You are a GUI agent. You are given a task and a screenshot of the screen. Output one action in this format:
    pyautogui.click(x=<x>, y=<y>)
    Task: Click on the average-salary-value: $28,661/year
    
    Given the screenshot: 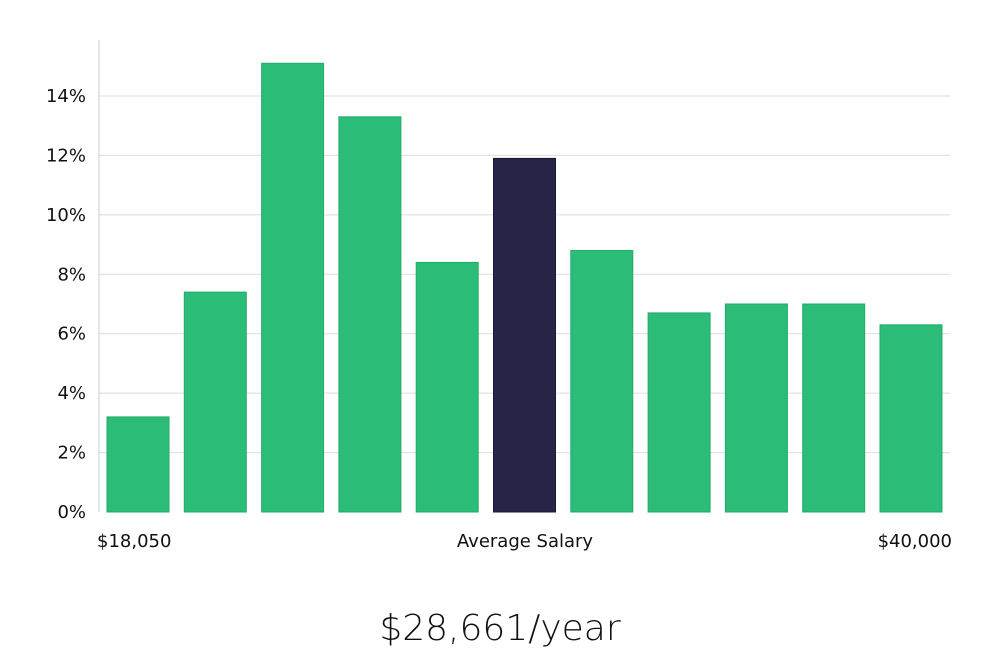 What is the action you would take?
    pyautogui.click(x=500, y=628)
    